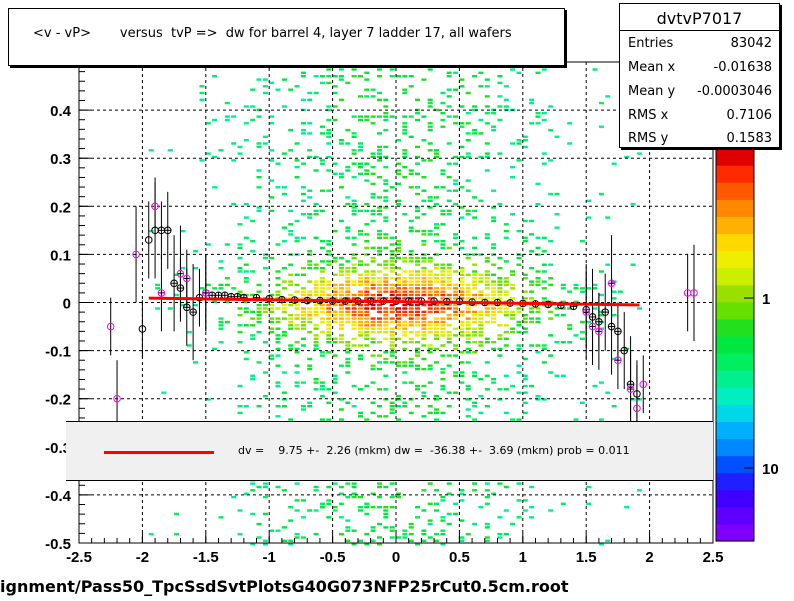 This screenshot has height=601, width=794. I want to click on stat-label: Mean x, so click(652, 67).